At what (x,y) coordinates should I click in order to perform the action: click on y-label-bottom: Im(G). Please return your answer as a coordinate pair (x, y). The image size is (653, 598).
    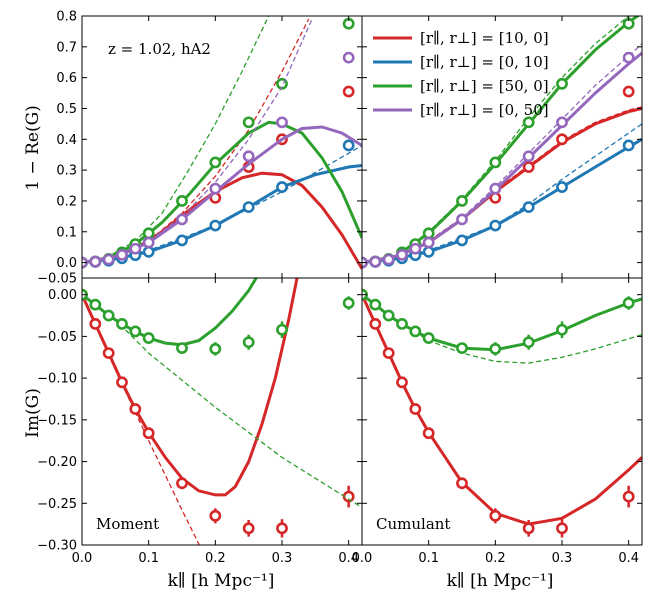
    Looking at the image, I should click on (33, 413).